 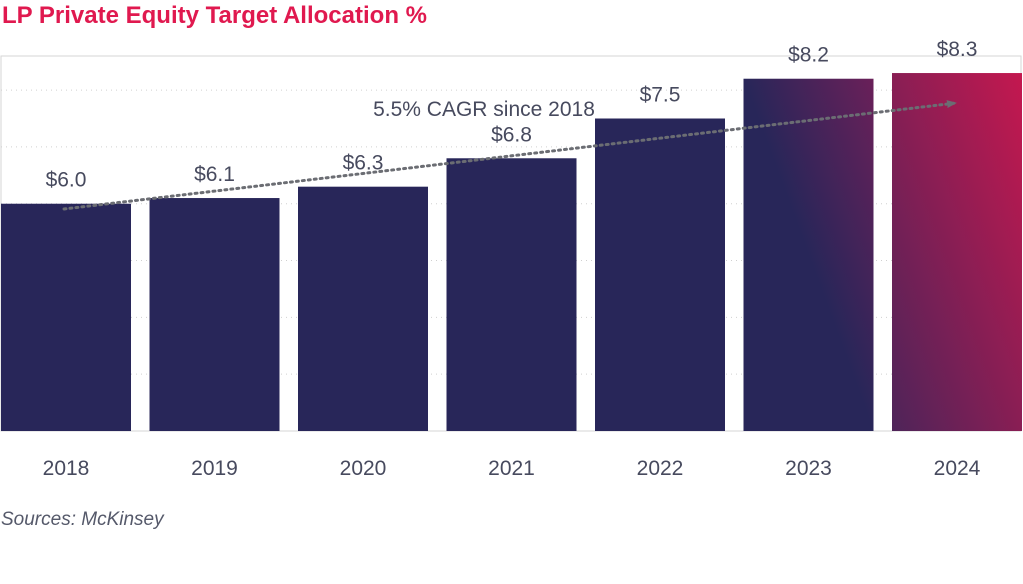 What do you see at coordinates (363, 468) in the screenshot?
I see `x-tick-2020: 2020` at bounding box center [363, 468].